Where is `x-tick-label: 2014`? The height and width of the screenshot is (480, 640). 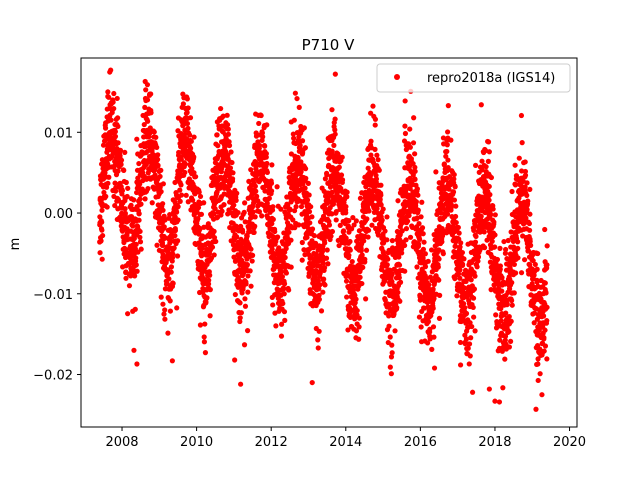
x-tick-label: 2014 is located at coordinates (345, 442).